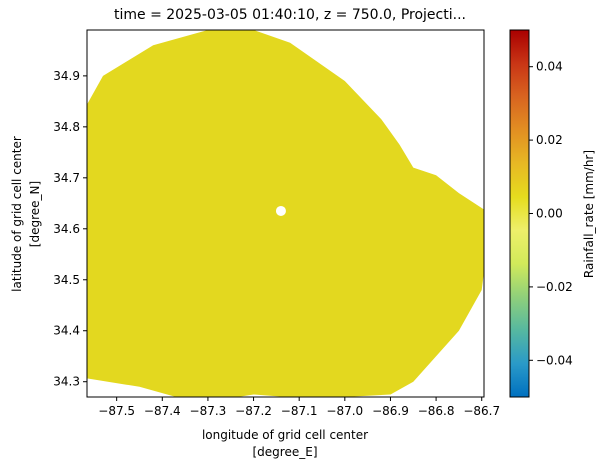 This screenshot has height=469, width=608. I want to click on y-axis-label: latitude of grid cell center, so click(17, 214).